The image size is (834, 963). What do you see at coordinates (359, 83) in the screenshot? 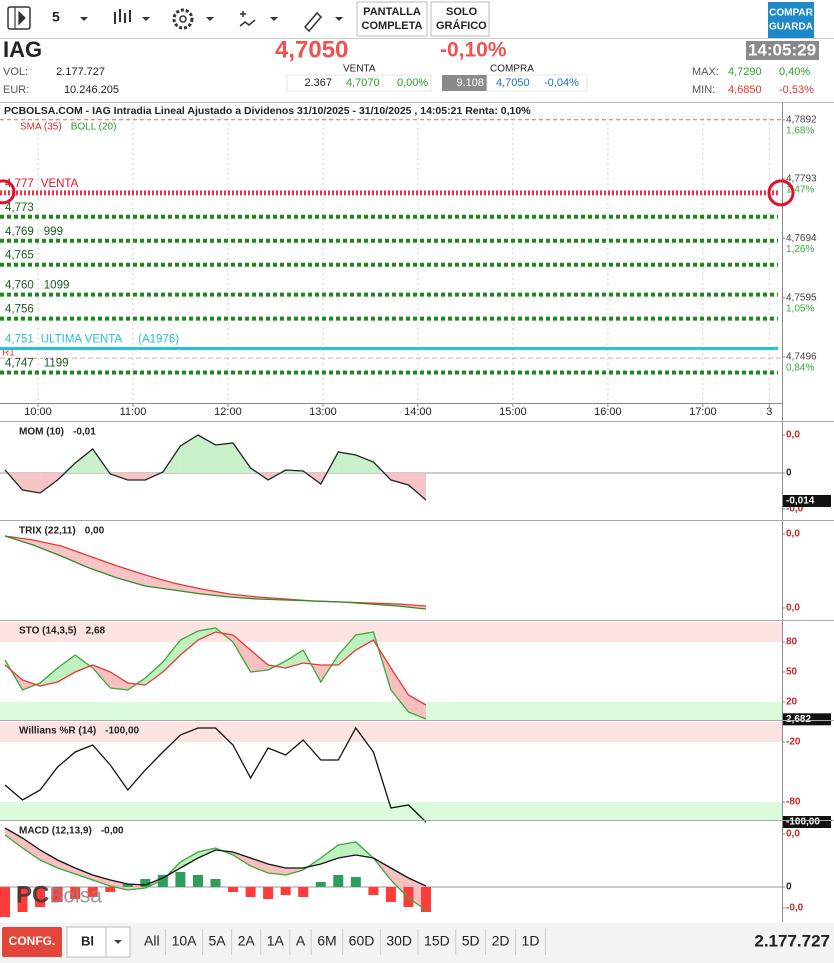
I see `sell-box` at bounding box center [359, 83].